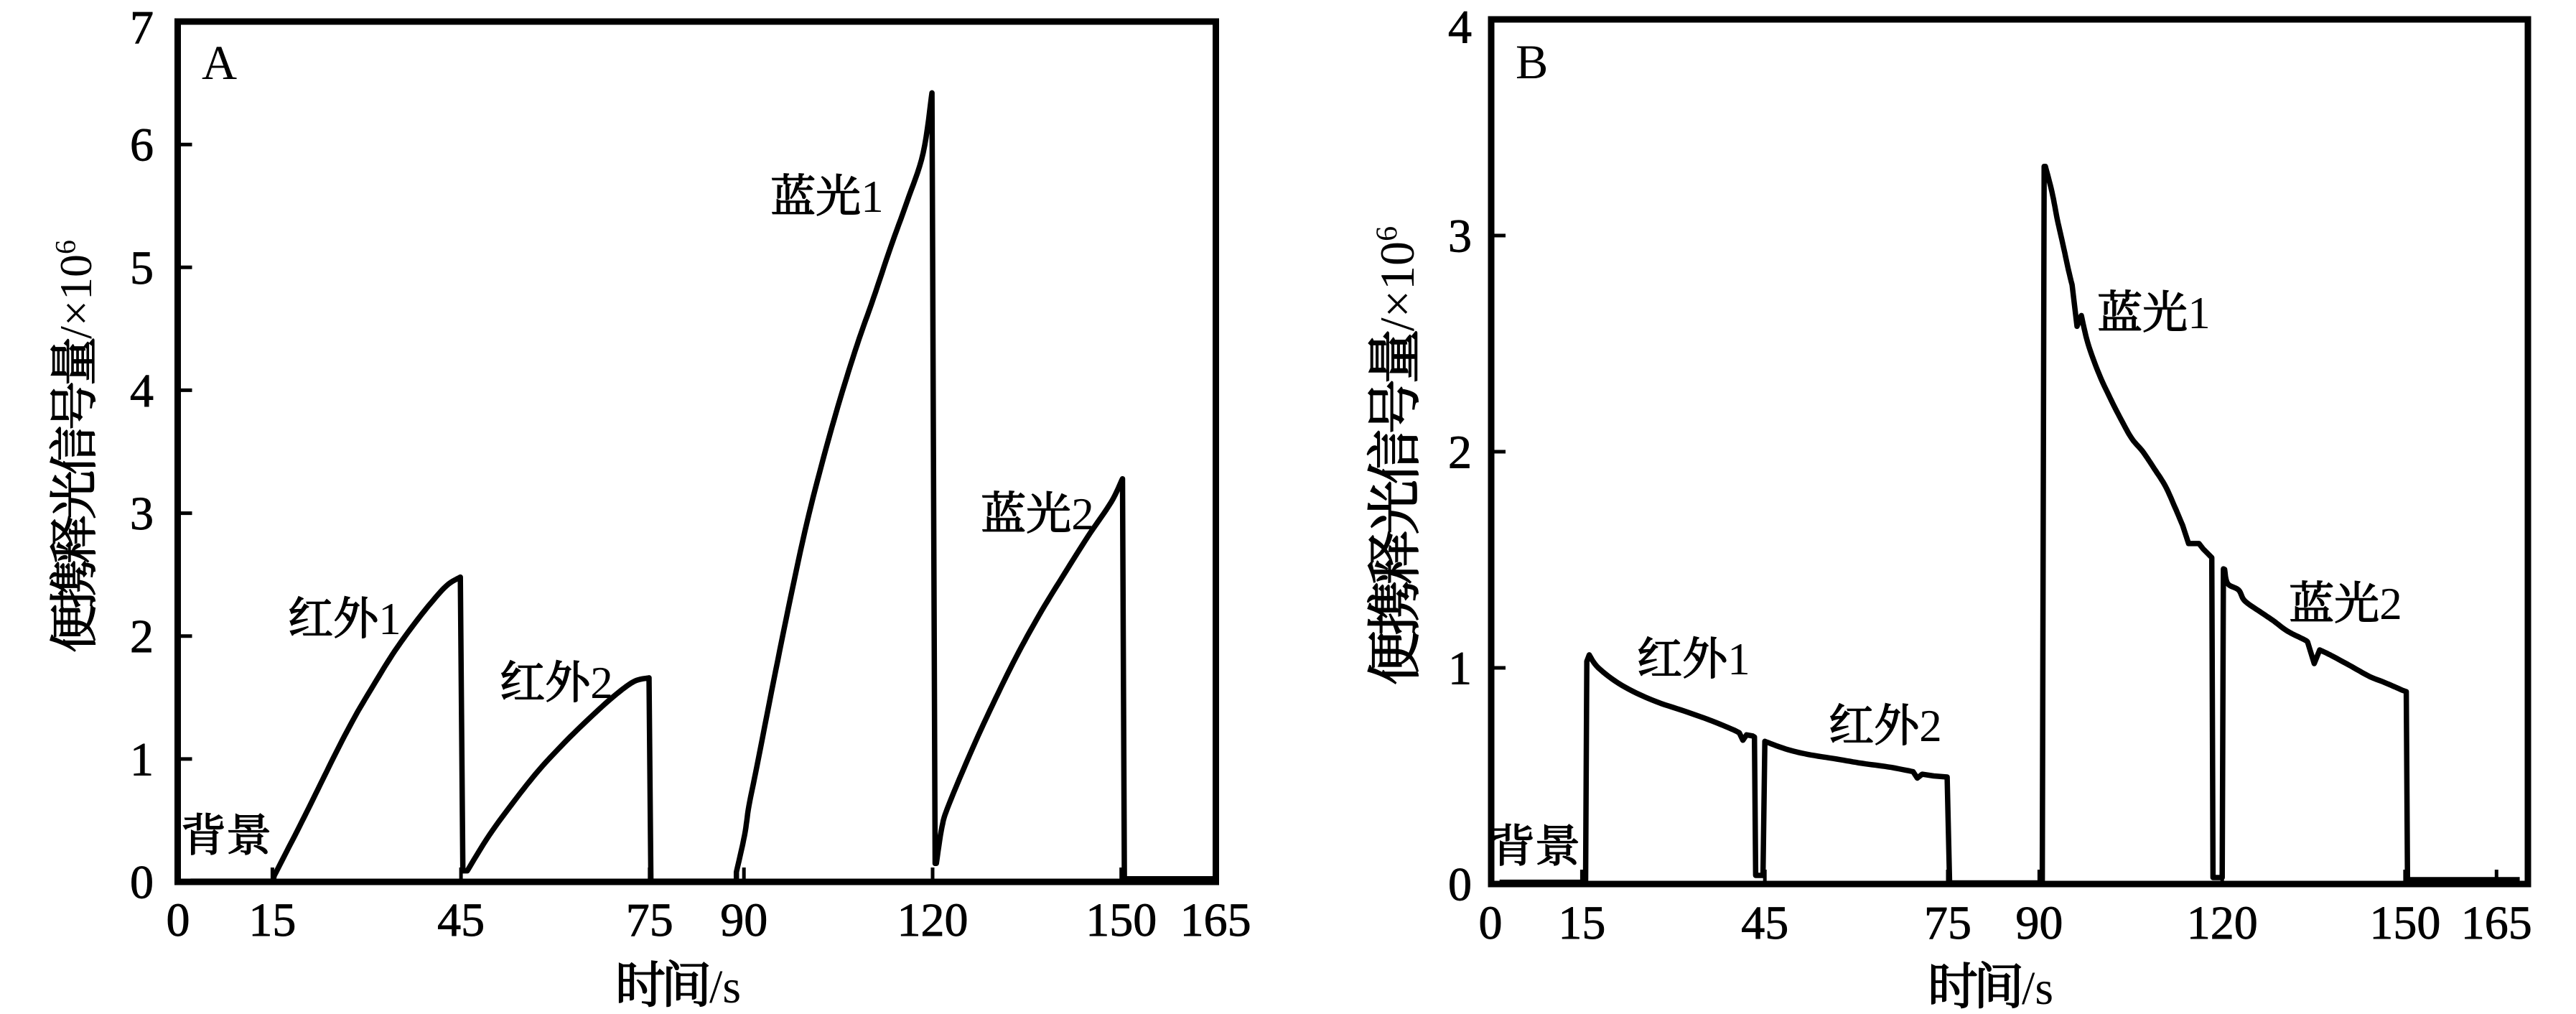 This screenshot has height=1014, width=2576. Describe the element at coordinates (1532, 61) in the screenshot. I see `svg-text: B` at that location.